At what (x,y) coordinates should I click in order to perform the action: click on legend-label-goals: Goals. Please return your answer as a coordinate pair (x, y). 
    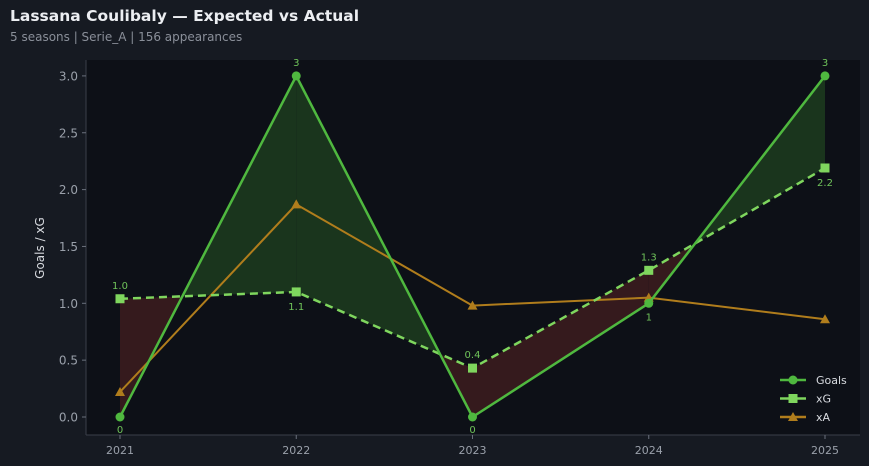
    Looking at the image, I should click on (831, 380).